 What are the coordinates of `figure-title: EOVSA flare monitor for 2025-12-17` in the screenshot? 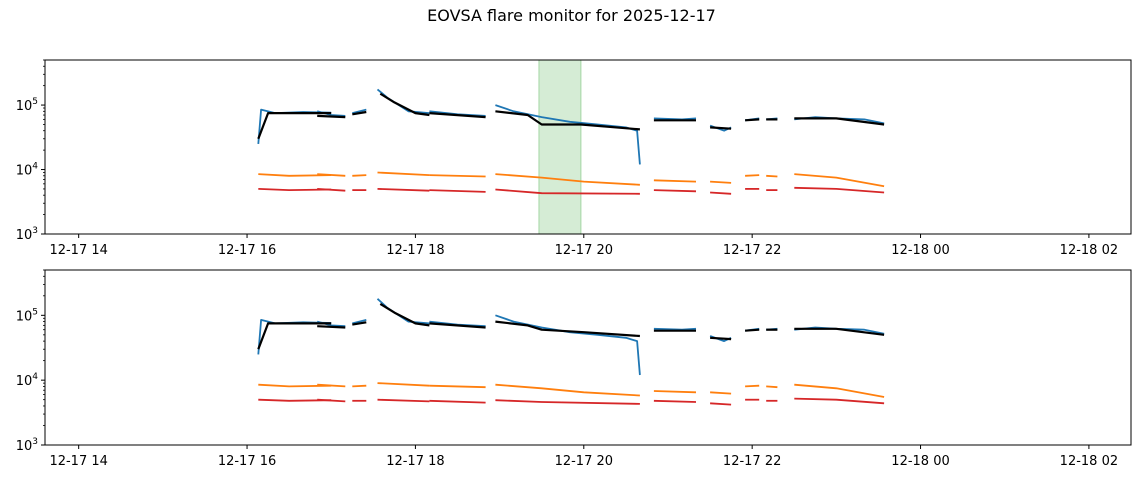 It's located at (571, 15).